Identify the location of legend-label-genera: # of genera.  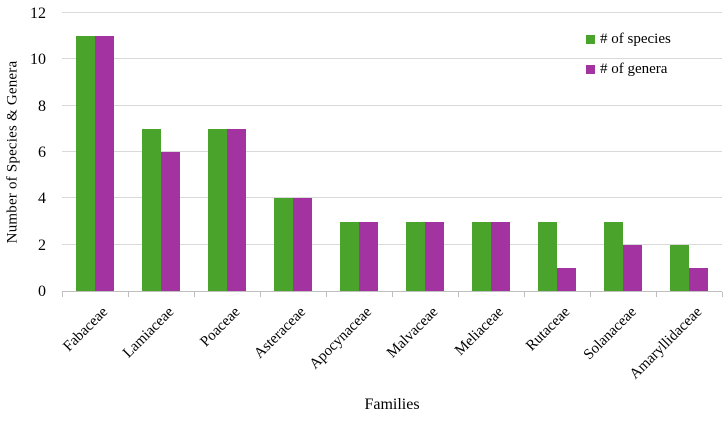
(634, 69).